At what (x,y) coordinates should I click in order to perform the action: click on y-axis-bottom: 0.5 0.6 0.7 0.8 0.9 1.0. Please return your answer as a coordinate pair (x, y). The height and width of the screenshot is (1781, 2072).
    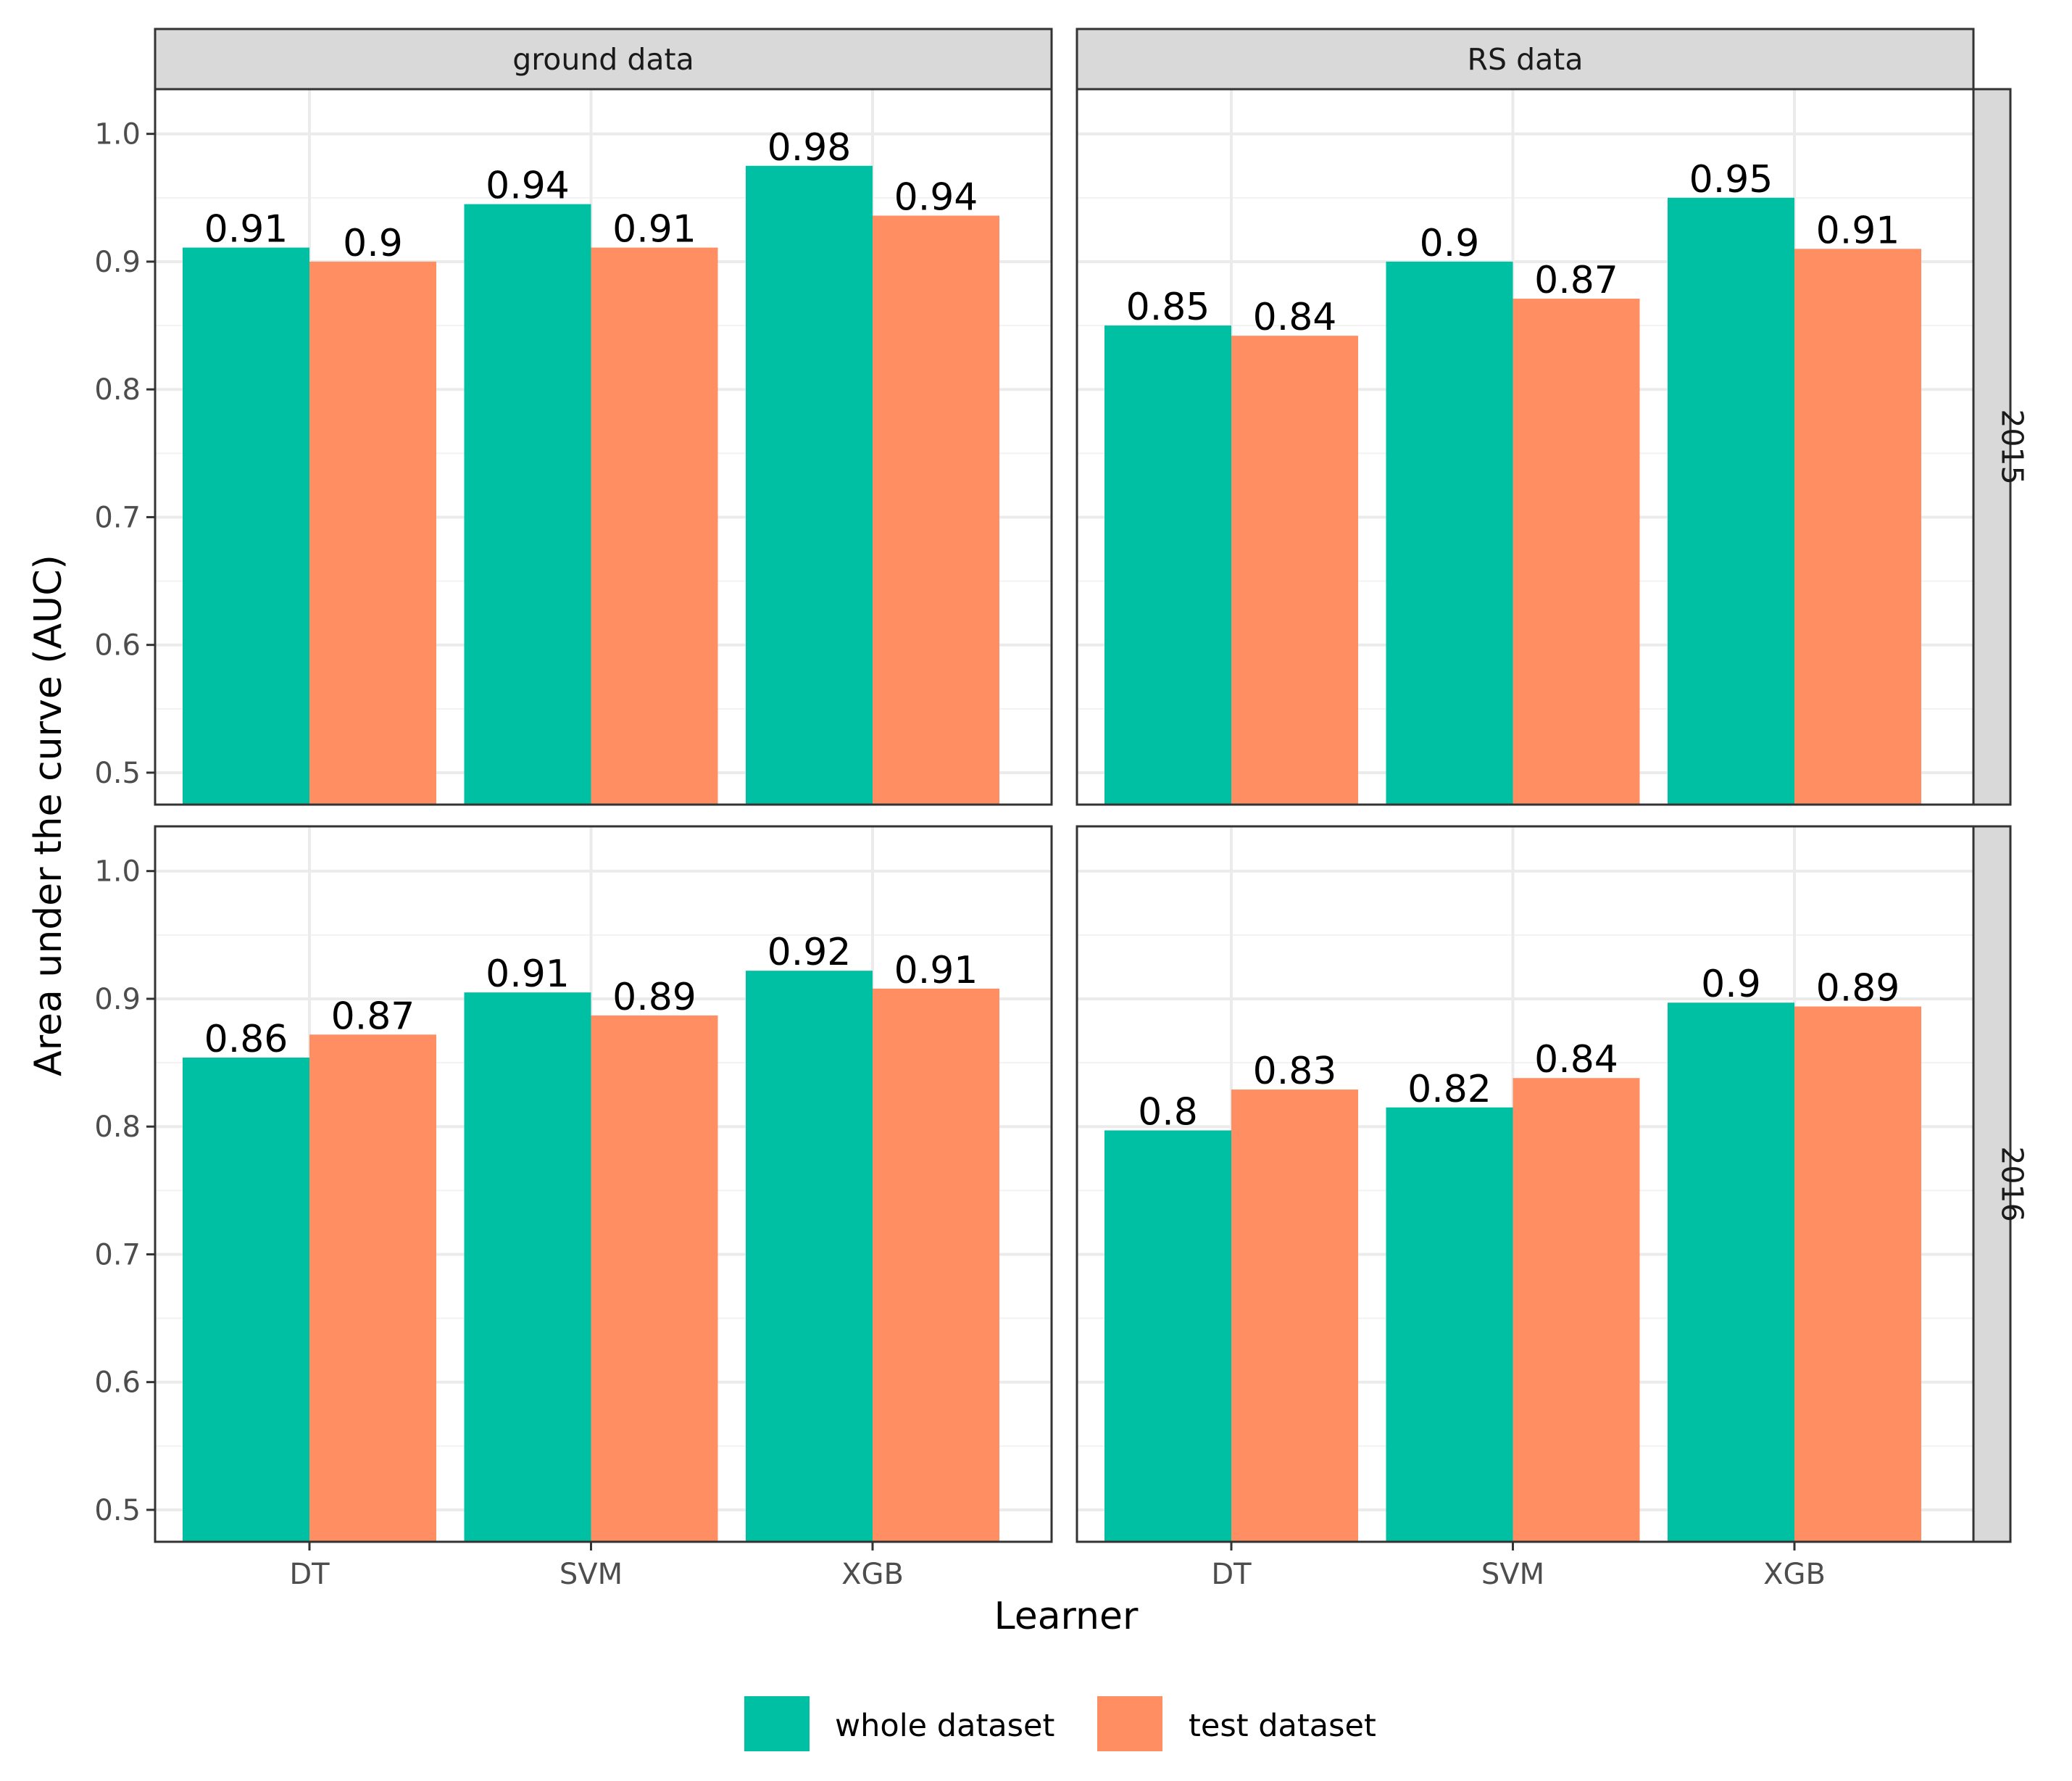
    Looking at the image, I should click on (124, 1191).